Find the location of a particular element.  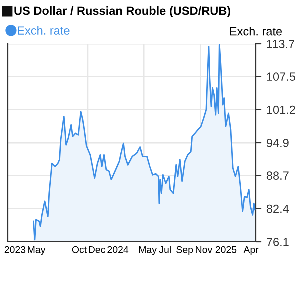

x-tick-label: 2024 is located at coordinates (118, 250).